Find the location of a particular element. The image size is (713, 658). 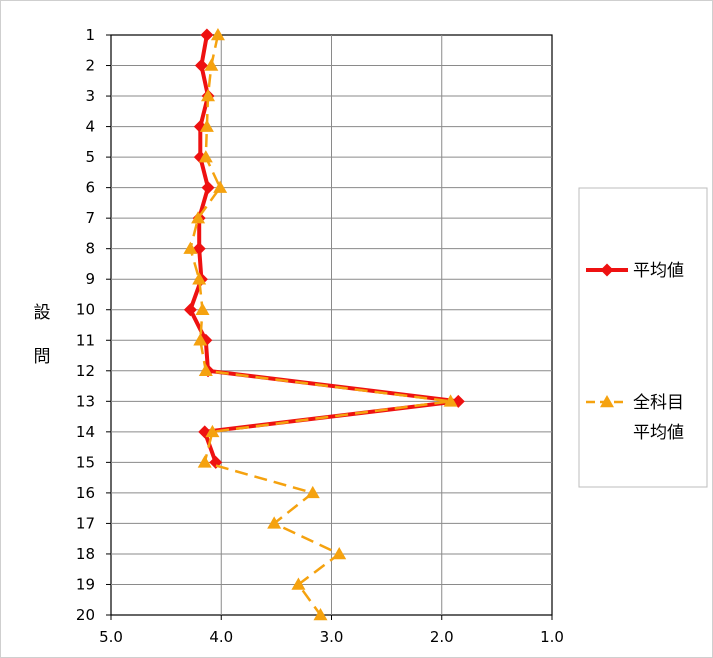

y-tick-label: 12 is located at coordinates (85, 371).